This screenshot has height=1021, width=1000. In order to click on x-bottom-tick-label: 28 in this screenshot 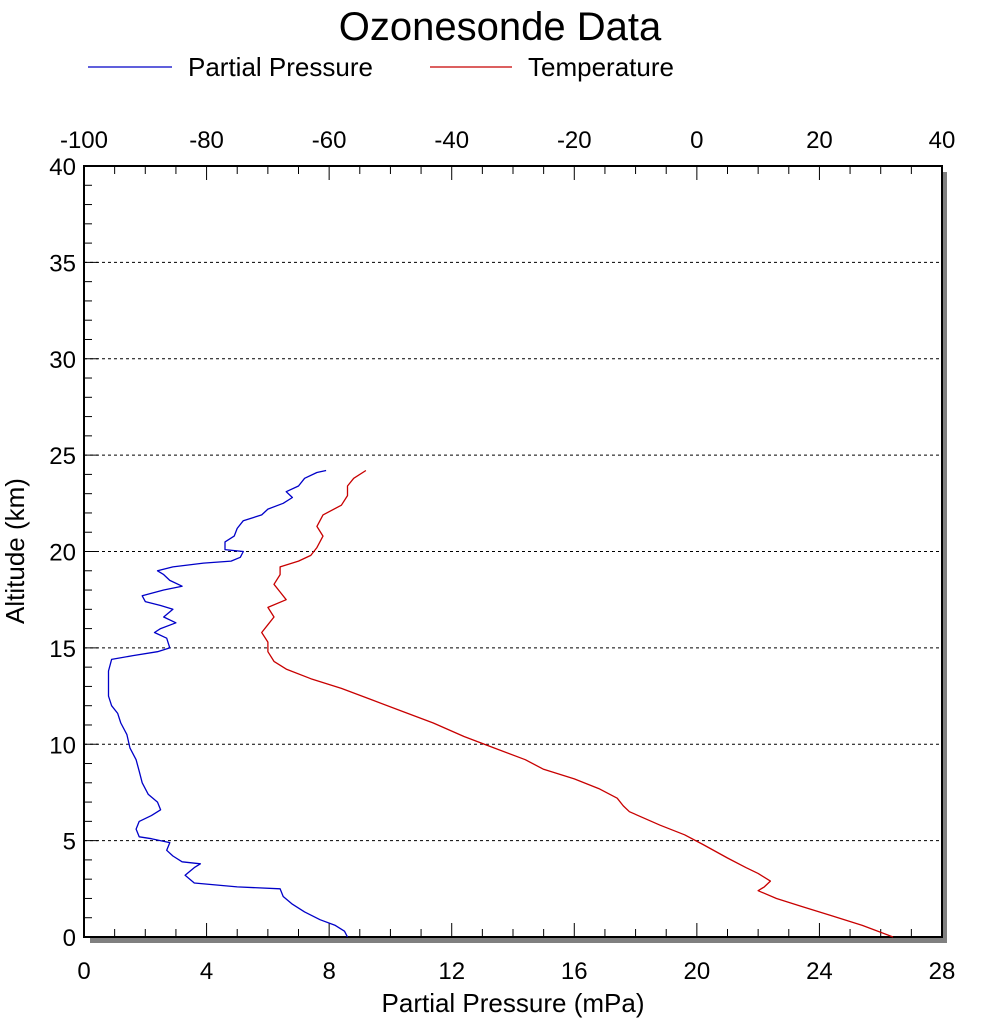, I will do `click(942, 971)`.